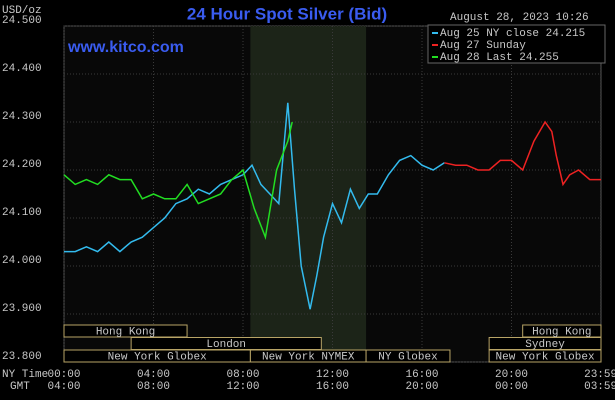 The width and height of the screenshot is (615, 400). Describe the element at coordinates (242, 375) in the screenshot. I see `x-tick-label: 08:00` at that location.